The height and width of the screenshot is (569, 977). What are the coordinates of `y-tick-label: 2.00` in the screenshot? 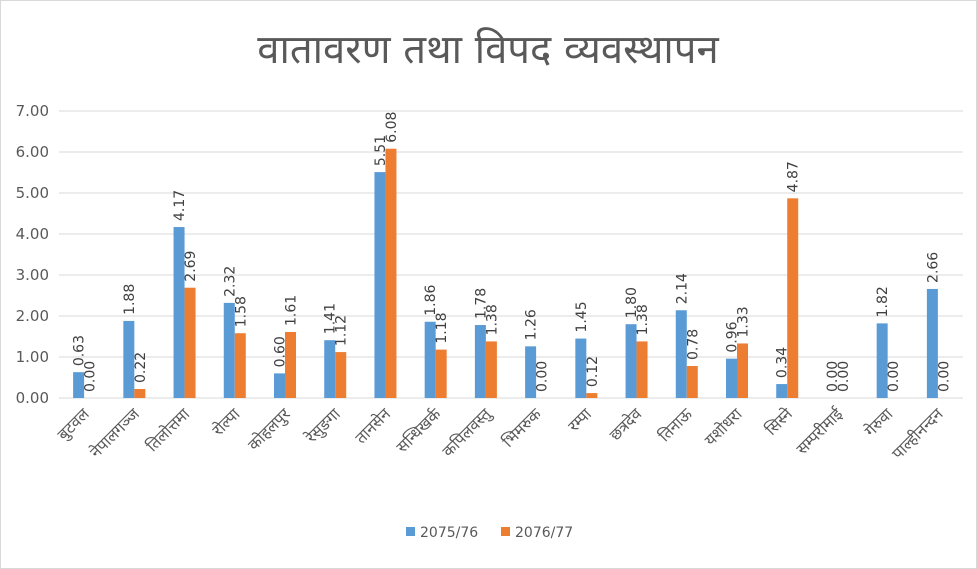 It's located at (32, 316).